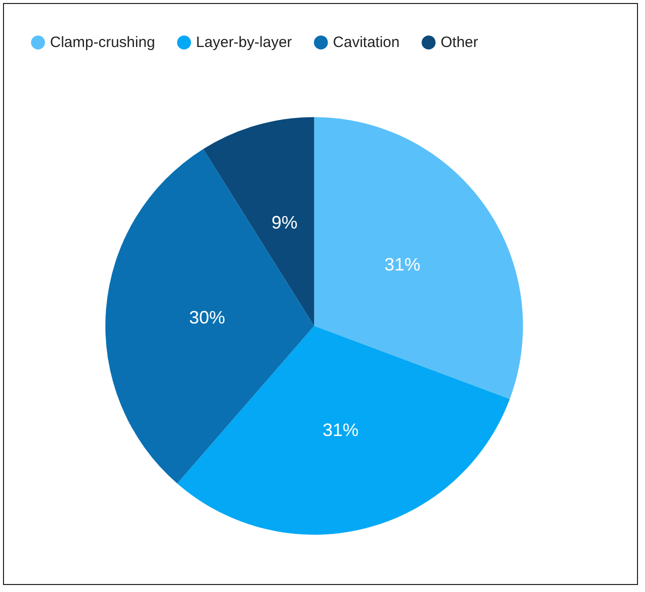 This screenshot has width=645, height=592. What do you see at coordinates (244, 42) in the screenshot?
I see `legend-label: Layer-by-layer` at bounding box center [244, 42].